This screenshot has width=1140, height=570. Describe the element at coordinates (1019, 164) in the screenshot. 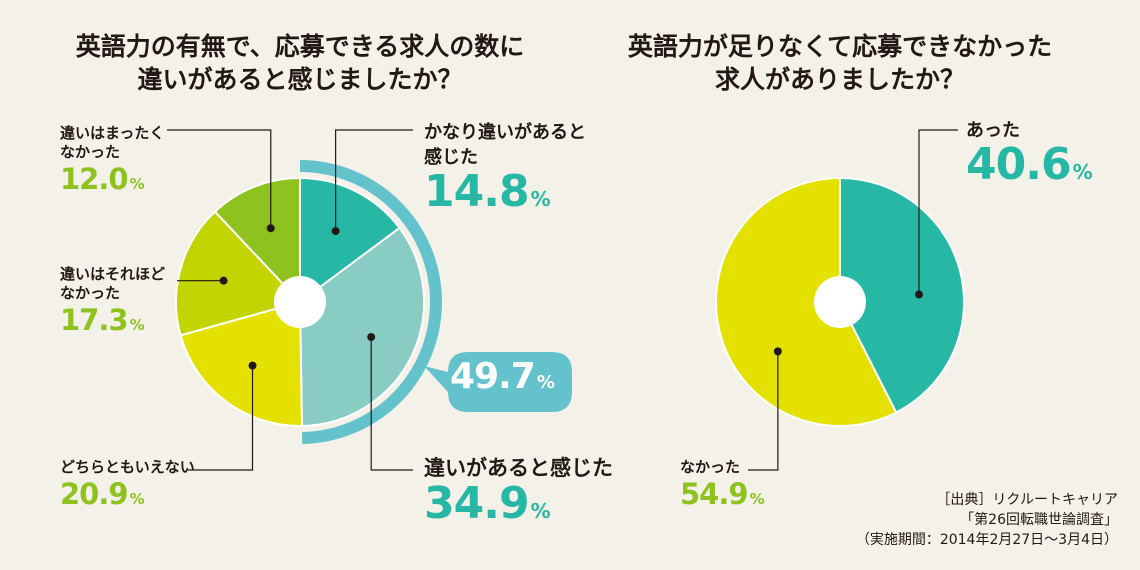

I see `data-label: 40.6` at that location.